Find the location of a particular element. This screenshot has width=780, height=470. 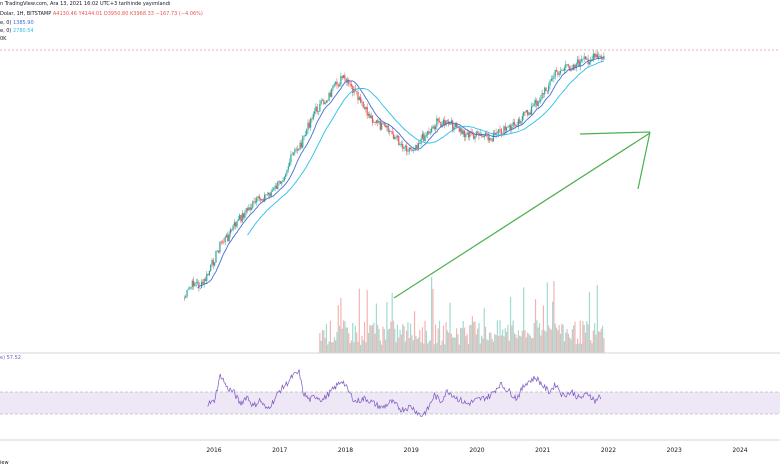

x-tick-label: 2017 is located at coordinates (279, 450).